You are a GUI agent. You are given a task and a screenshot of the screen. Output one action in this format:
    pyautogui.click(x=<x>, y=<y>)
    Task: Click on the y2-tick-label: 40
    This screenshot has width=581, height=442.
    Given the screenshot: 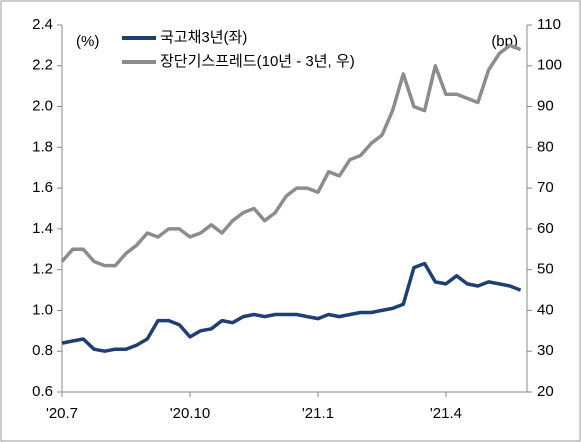 What is the action you would take?
    pyautogui.click(x=545, y=309)
    